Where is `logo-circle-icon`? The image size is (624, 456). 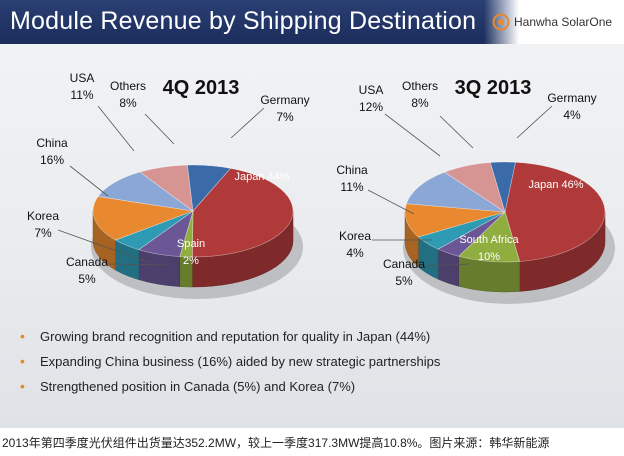
logo-circle-icon is located at coordinates (501, 22).